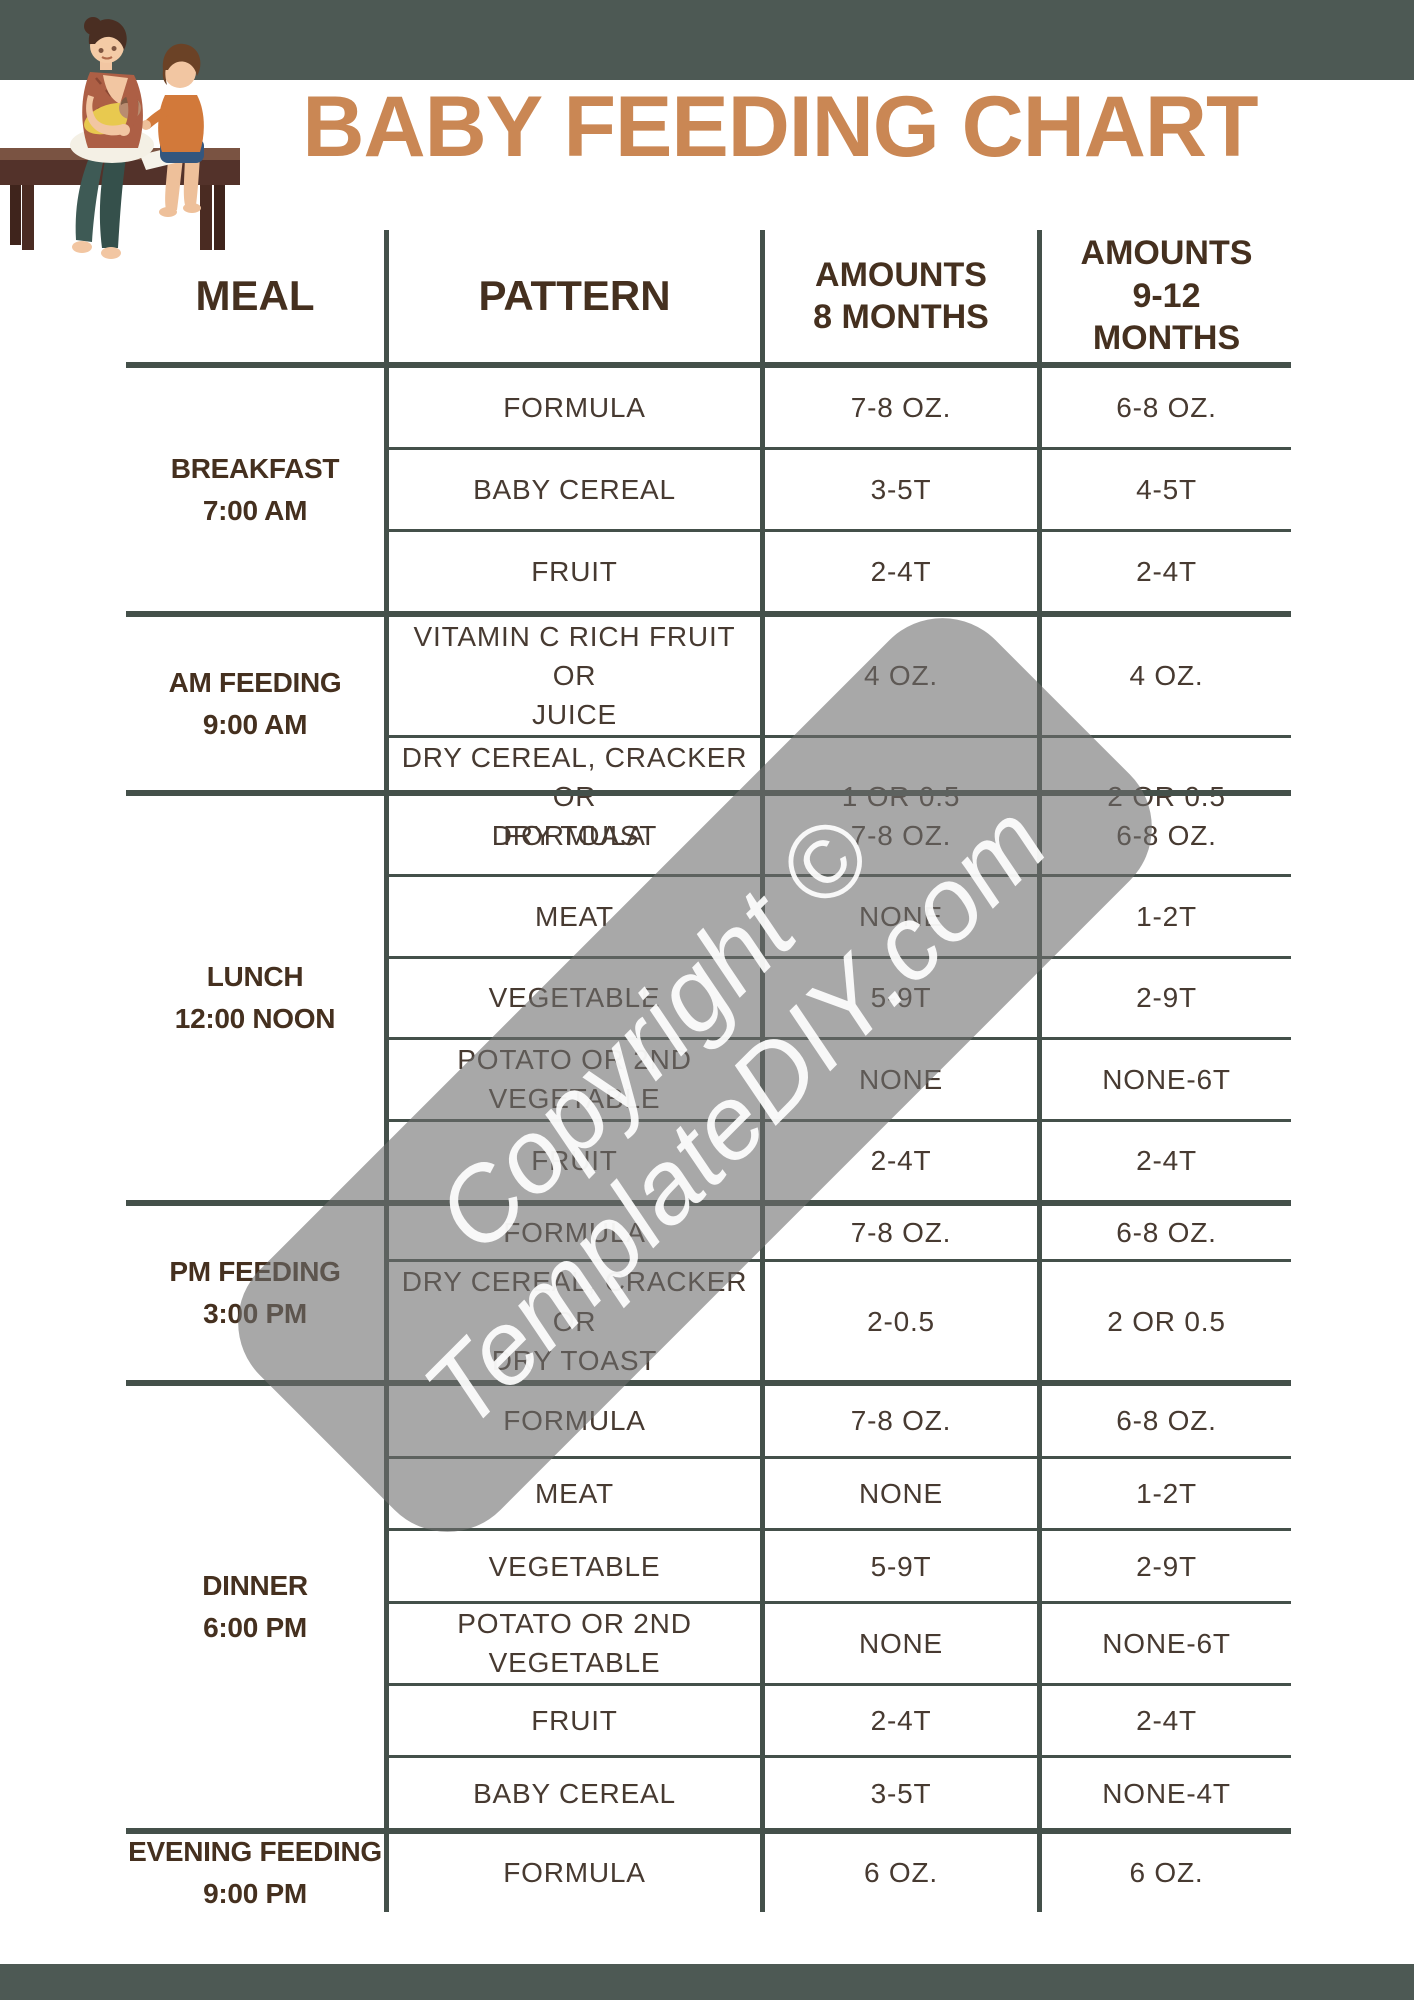  I want to click on amount-8-months-cell: 6 OZ., so click(898, 1873).